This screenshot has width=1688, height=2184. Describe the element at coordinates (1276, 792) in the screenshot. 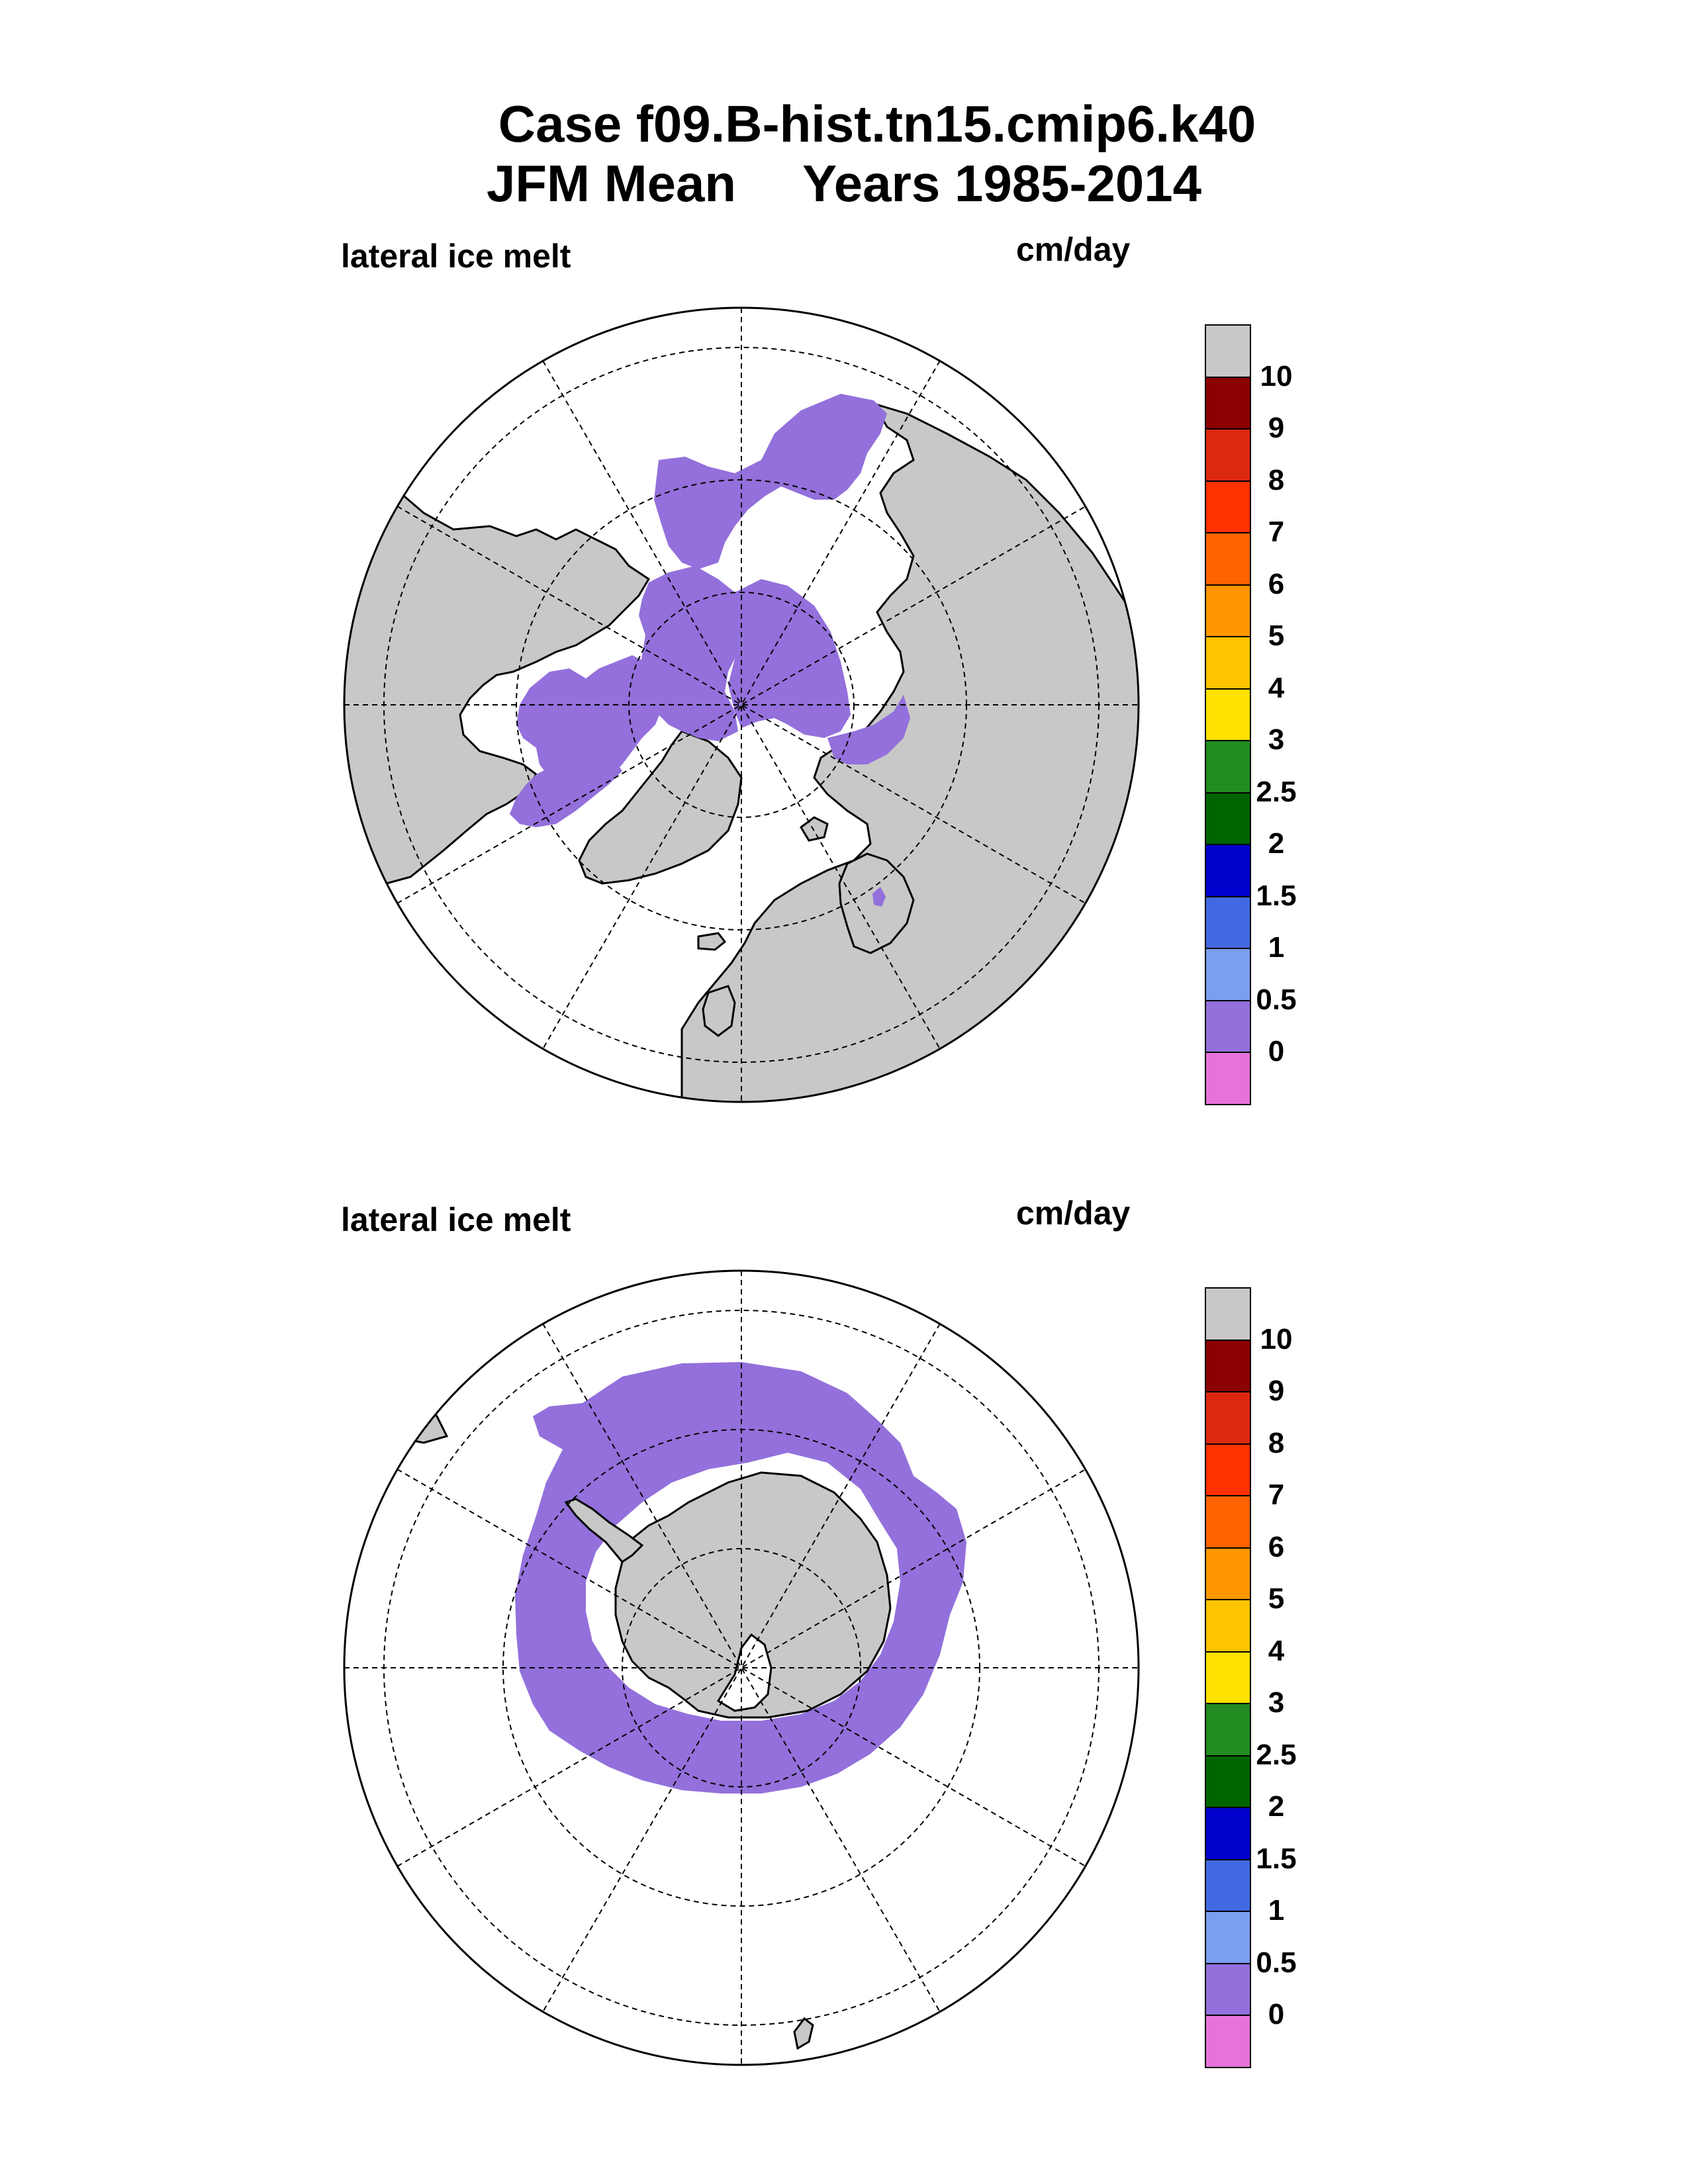

I see `north-colorbar-tick-label: 2.5` at that location.